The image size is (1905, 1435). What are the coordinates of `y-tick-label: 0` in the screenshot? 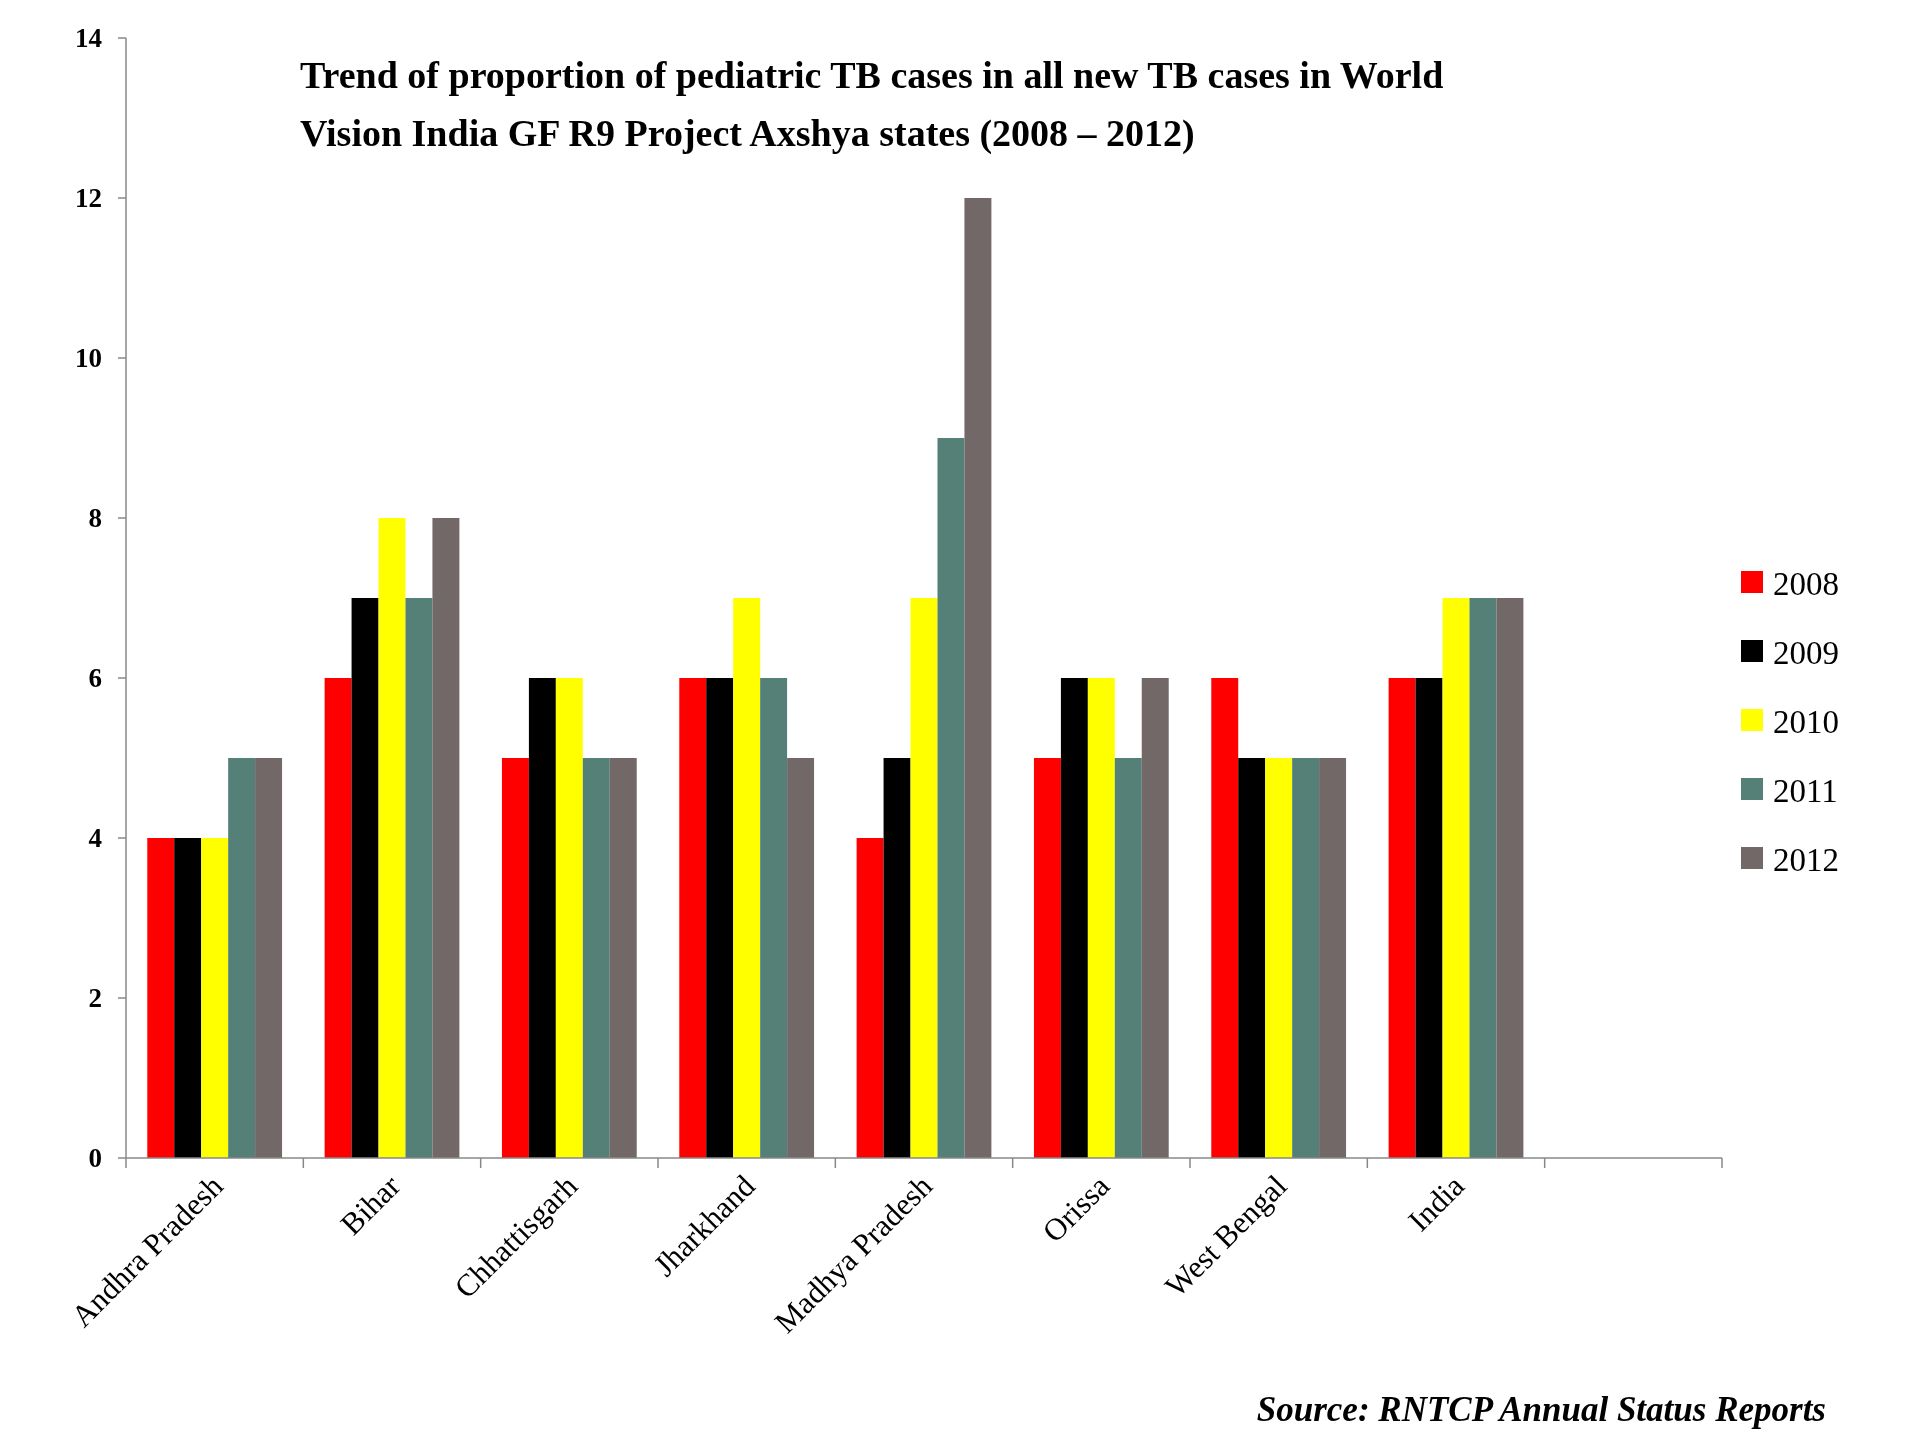 It's located at (95, 1158).